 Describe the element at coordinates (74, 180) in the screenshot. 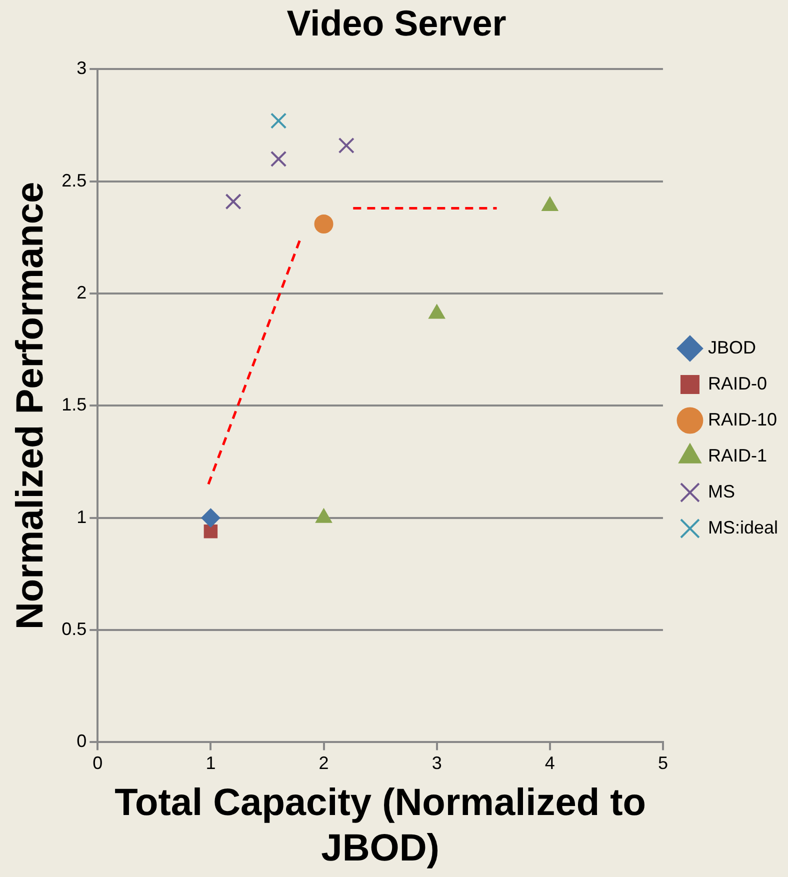

I see `y-tick-label: 2.5` at that location.